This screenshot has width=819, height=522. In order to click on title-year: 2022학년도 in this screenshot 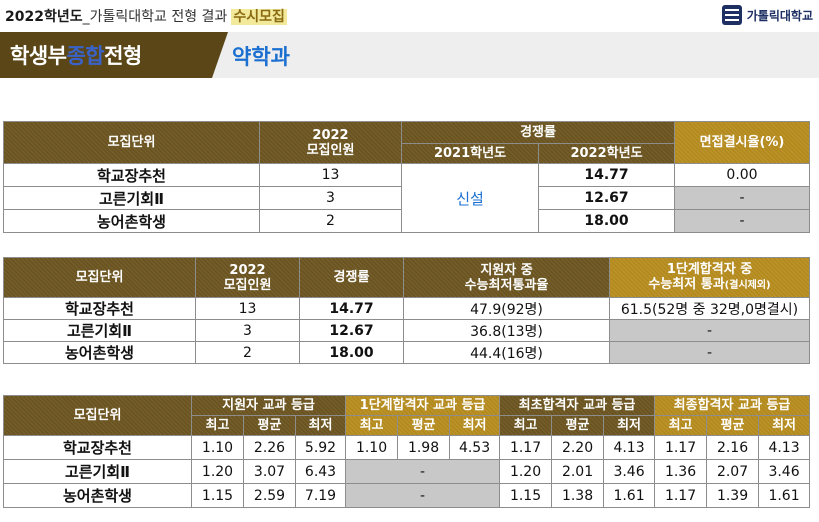, I will do `click(44, 17)`.